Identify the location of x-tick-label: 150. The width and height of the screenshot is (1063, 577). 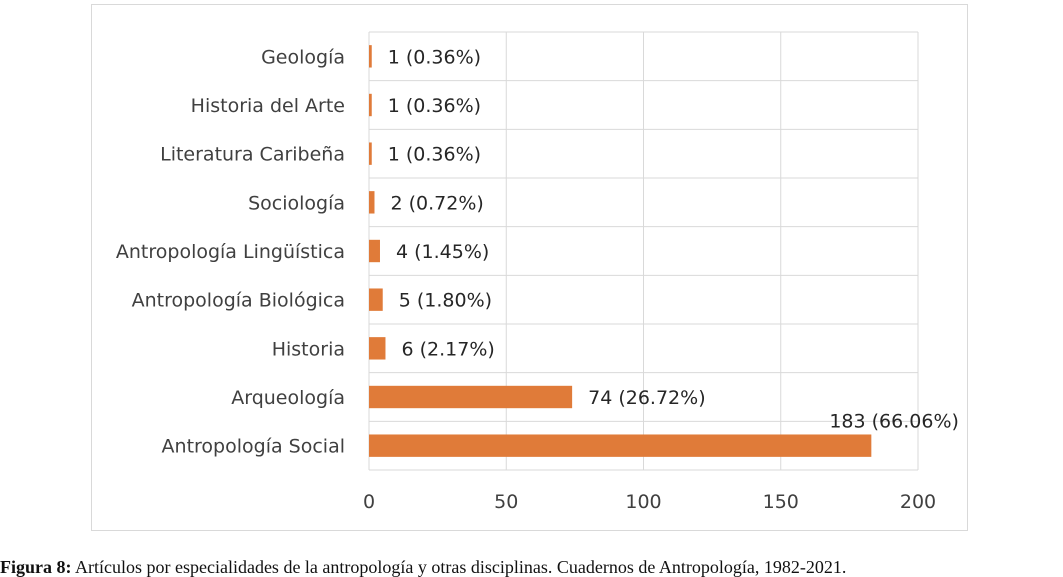
(781, 502).